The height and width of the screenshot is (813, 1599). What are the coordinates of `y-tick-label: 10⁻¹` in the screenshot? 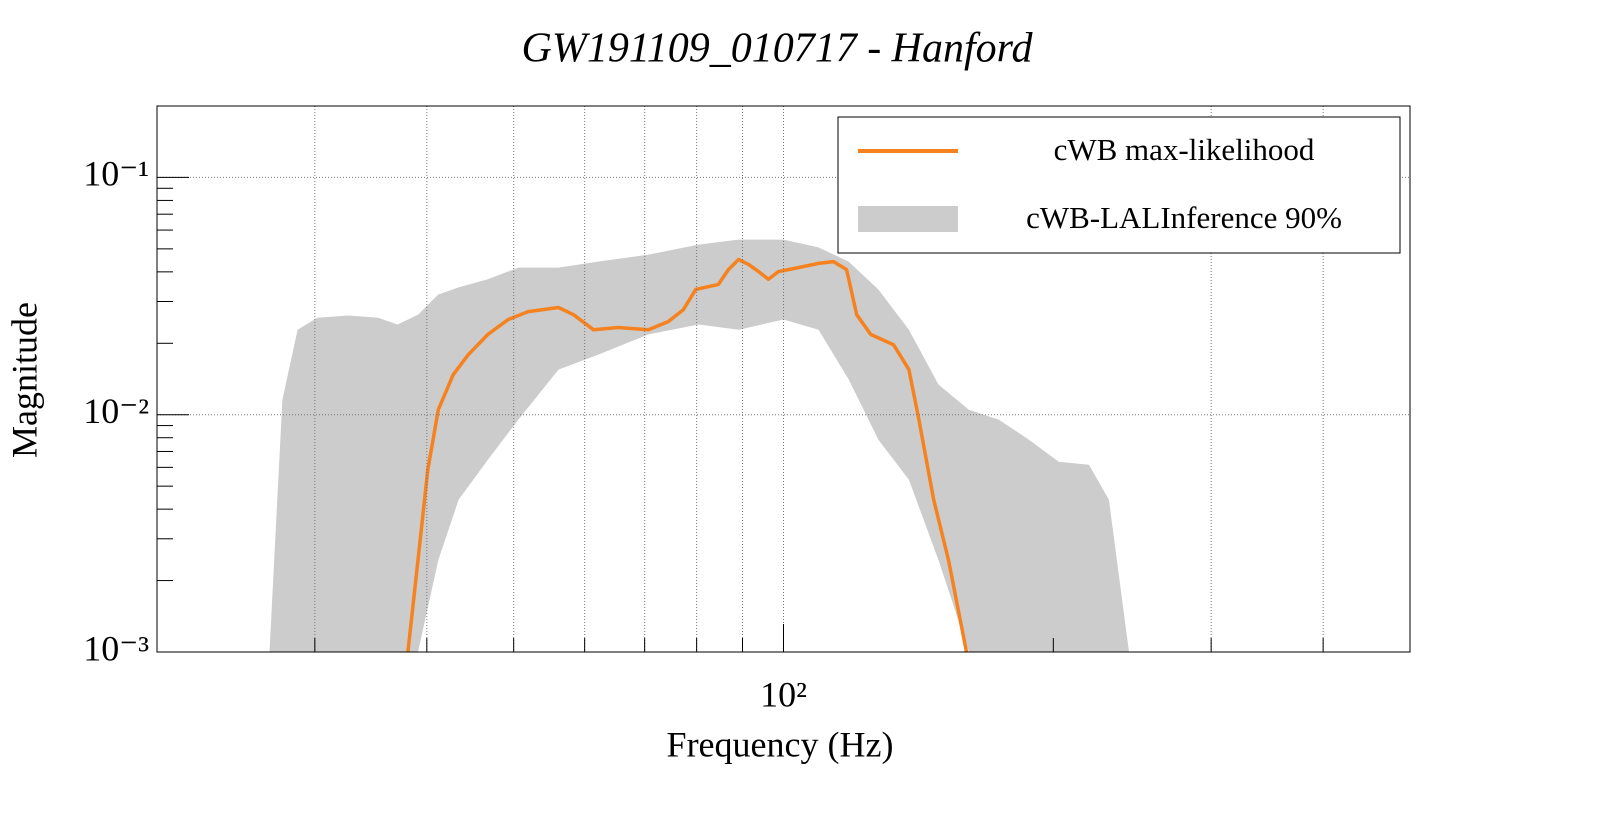 It's located at (116, 174).